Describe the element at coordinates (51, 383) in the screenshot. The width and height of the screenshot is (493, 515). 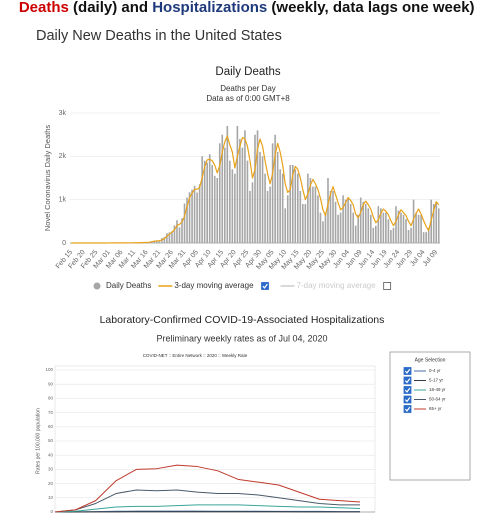
I see `y-tick-label: 90` at that location.